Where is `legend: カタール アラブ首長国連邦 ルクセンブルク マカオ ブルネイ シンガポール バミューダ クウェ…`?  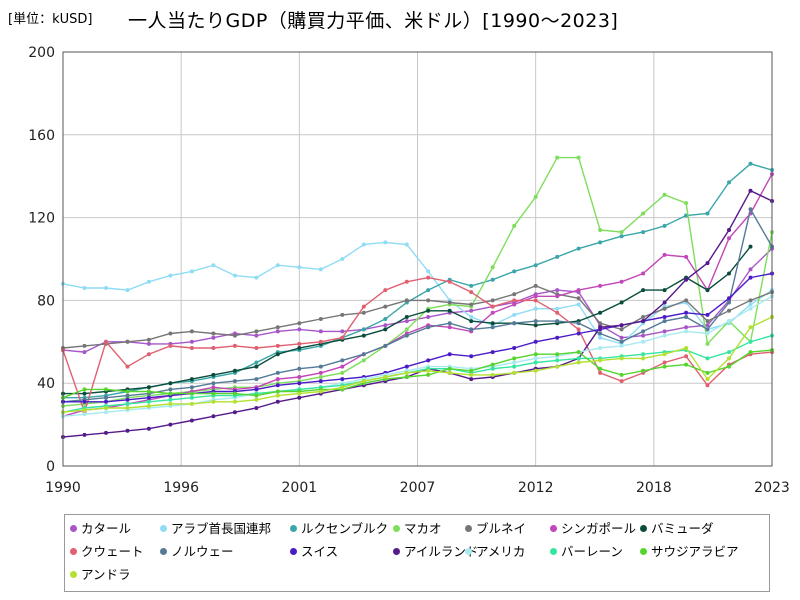 legend: カタール アラブ首長国連邦 ルクセンブルク マカオ ブルネイ シンガポール バミューダ クウェ… is located at coordinates (417, 553).